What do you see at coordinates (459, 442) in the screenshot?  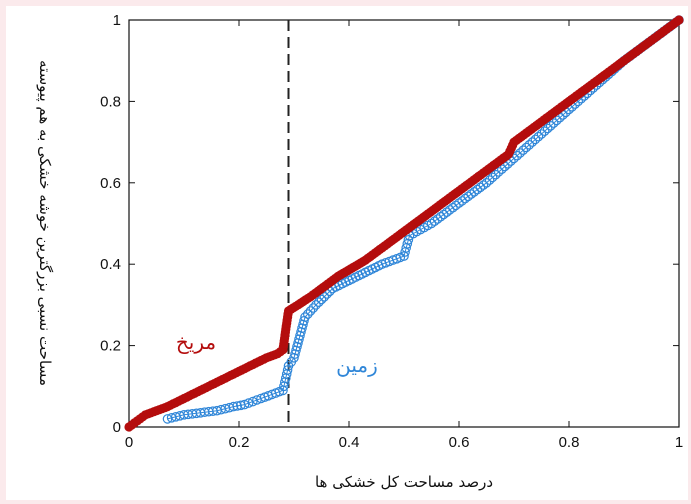 I see `x-tick-label: 0.6` at bounding box center [459, 442].